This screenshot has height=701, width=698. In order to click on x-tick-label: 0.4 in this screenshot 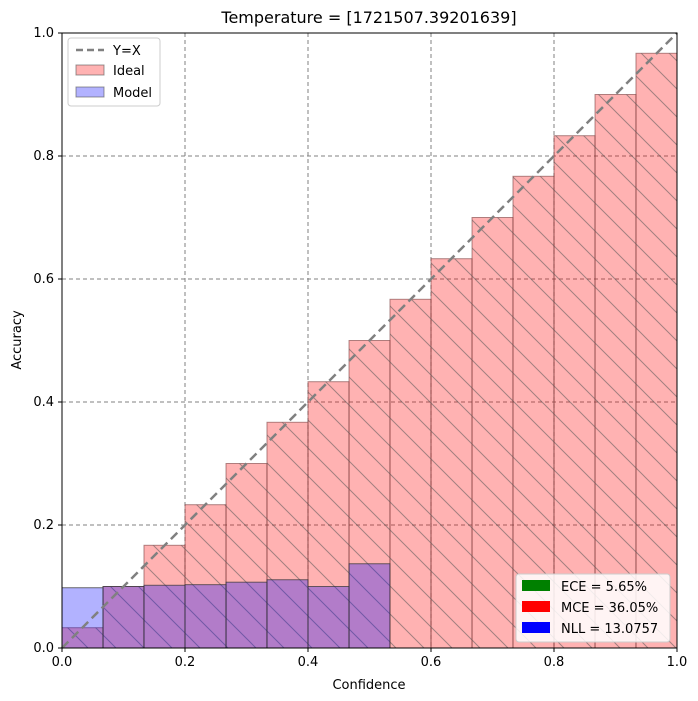, I will do `click(308, 662)`.